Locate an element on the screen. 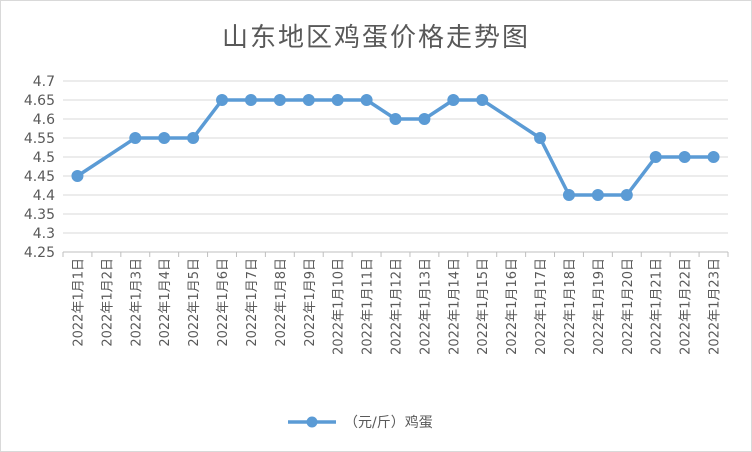 The height and width of the screenshot is (452, 752). y-tick-label: 4.45 is located at coordinates (39, 177).